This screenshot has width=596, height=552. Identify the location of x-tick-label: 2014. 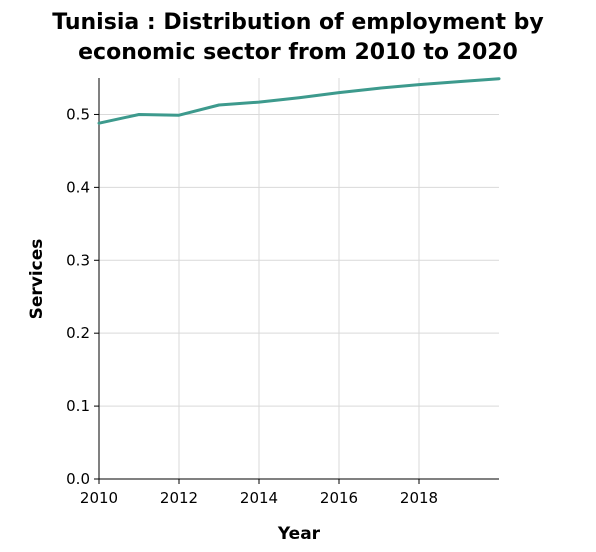
(259, 498).